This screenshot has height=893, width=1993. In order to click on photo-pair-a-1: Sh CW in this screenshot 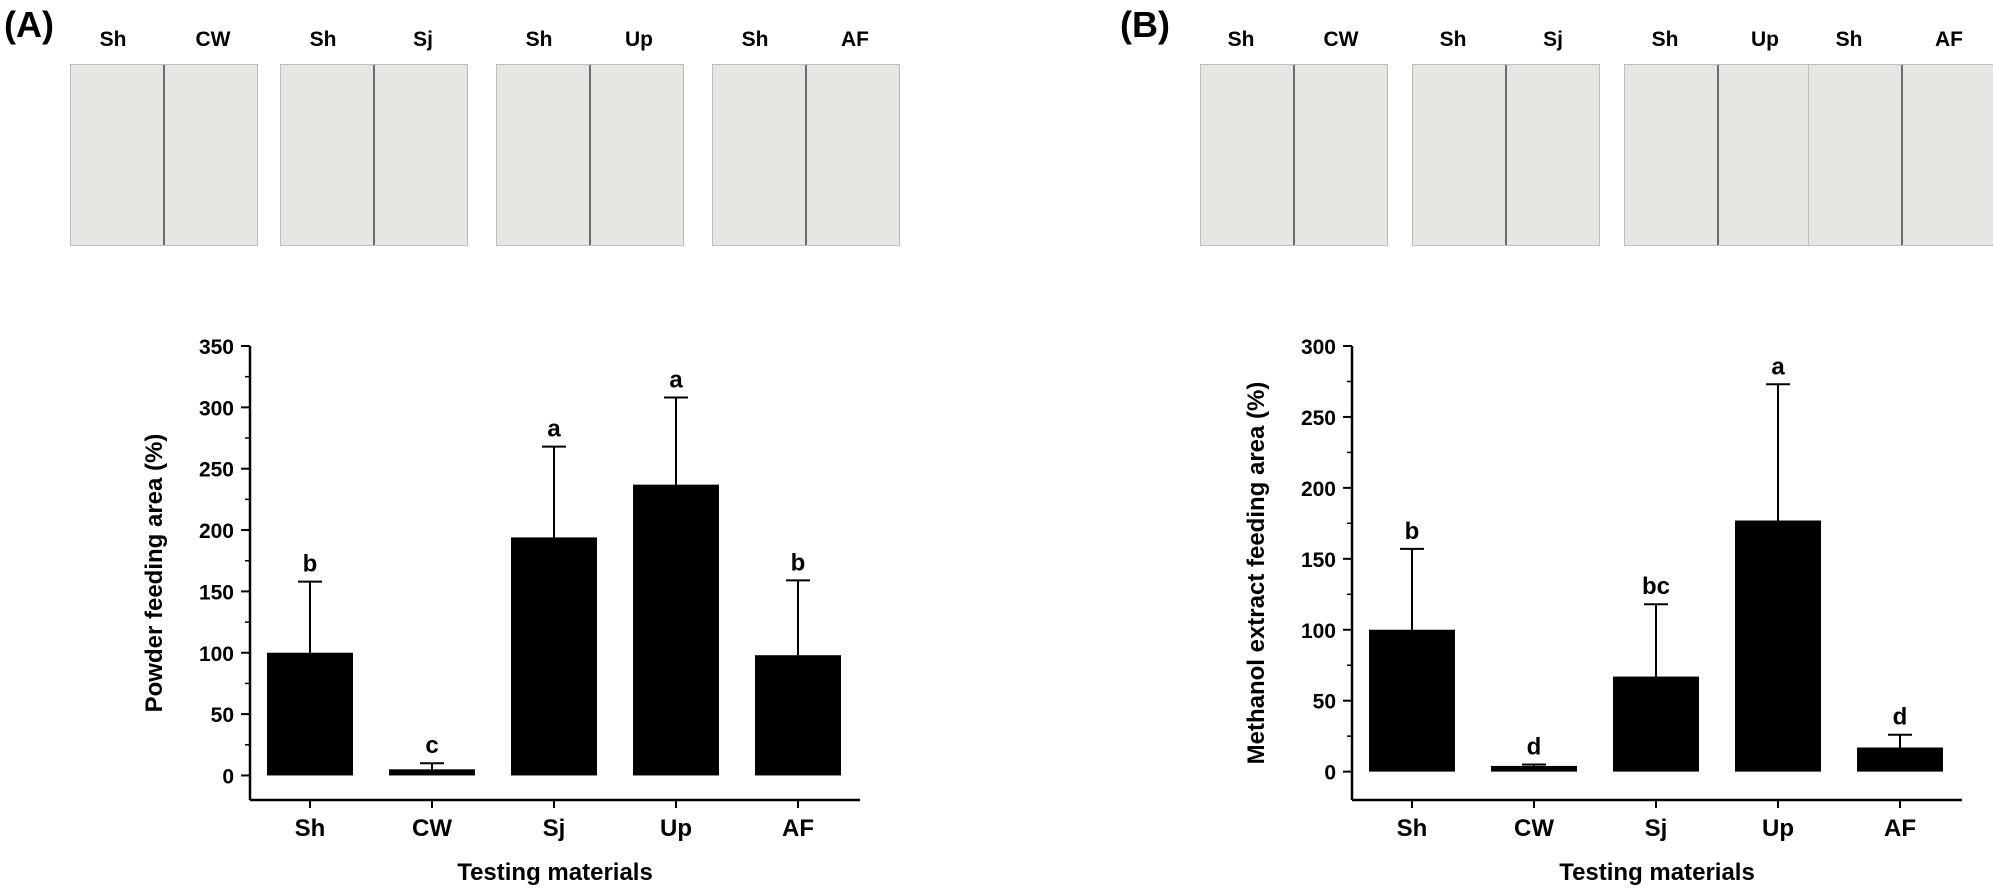, I will do `click(163, 135)`.